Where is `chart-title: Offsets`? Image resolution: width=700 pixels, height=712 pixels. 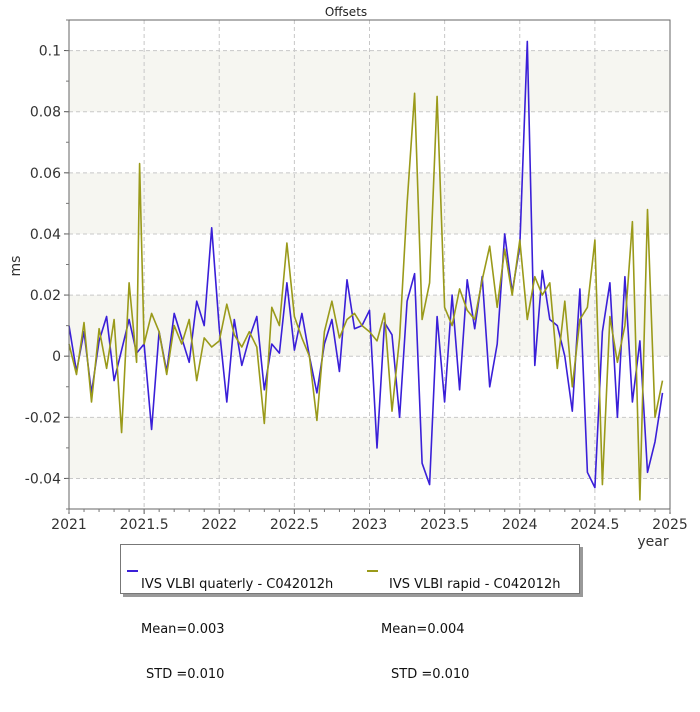 chart-title: Offsets is located at coordinates (346, 12).